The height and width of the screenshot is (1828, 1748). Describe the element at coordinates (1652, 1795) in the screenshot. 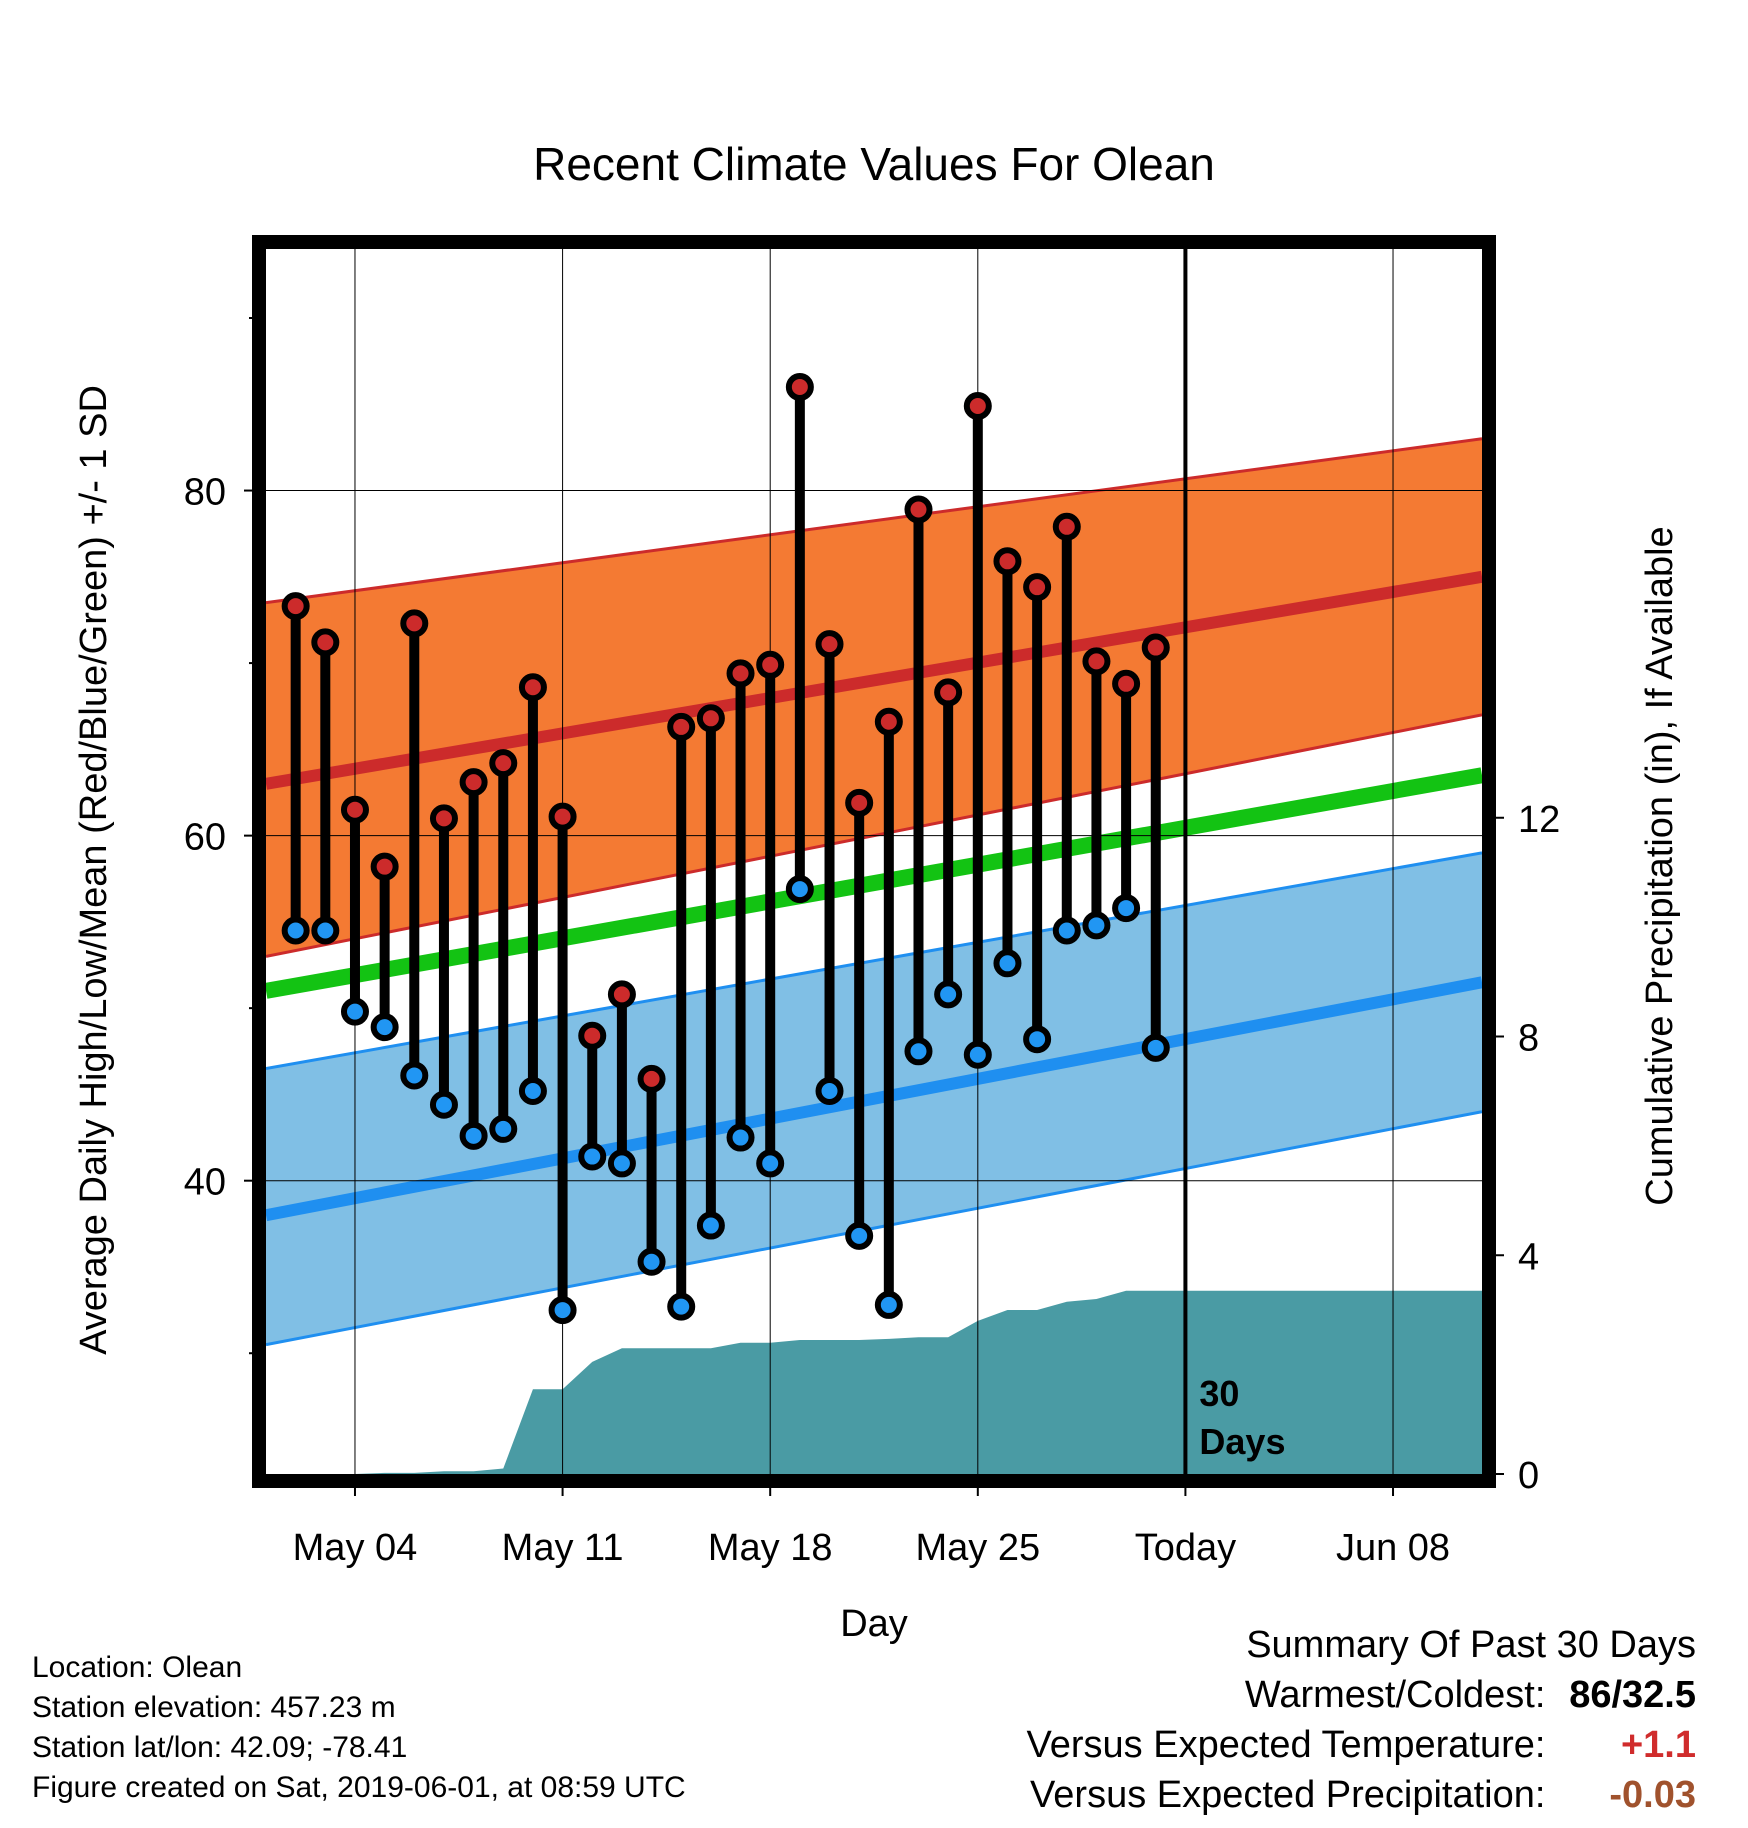

I see `precip-anomaly-value: -0.03` at that location.